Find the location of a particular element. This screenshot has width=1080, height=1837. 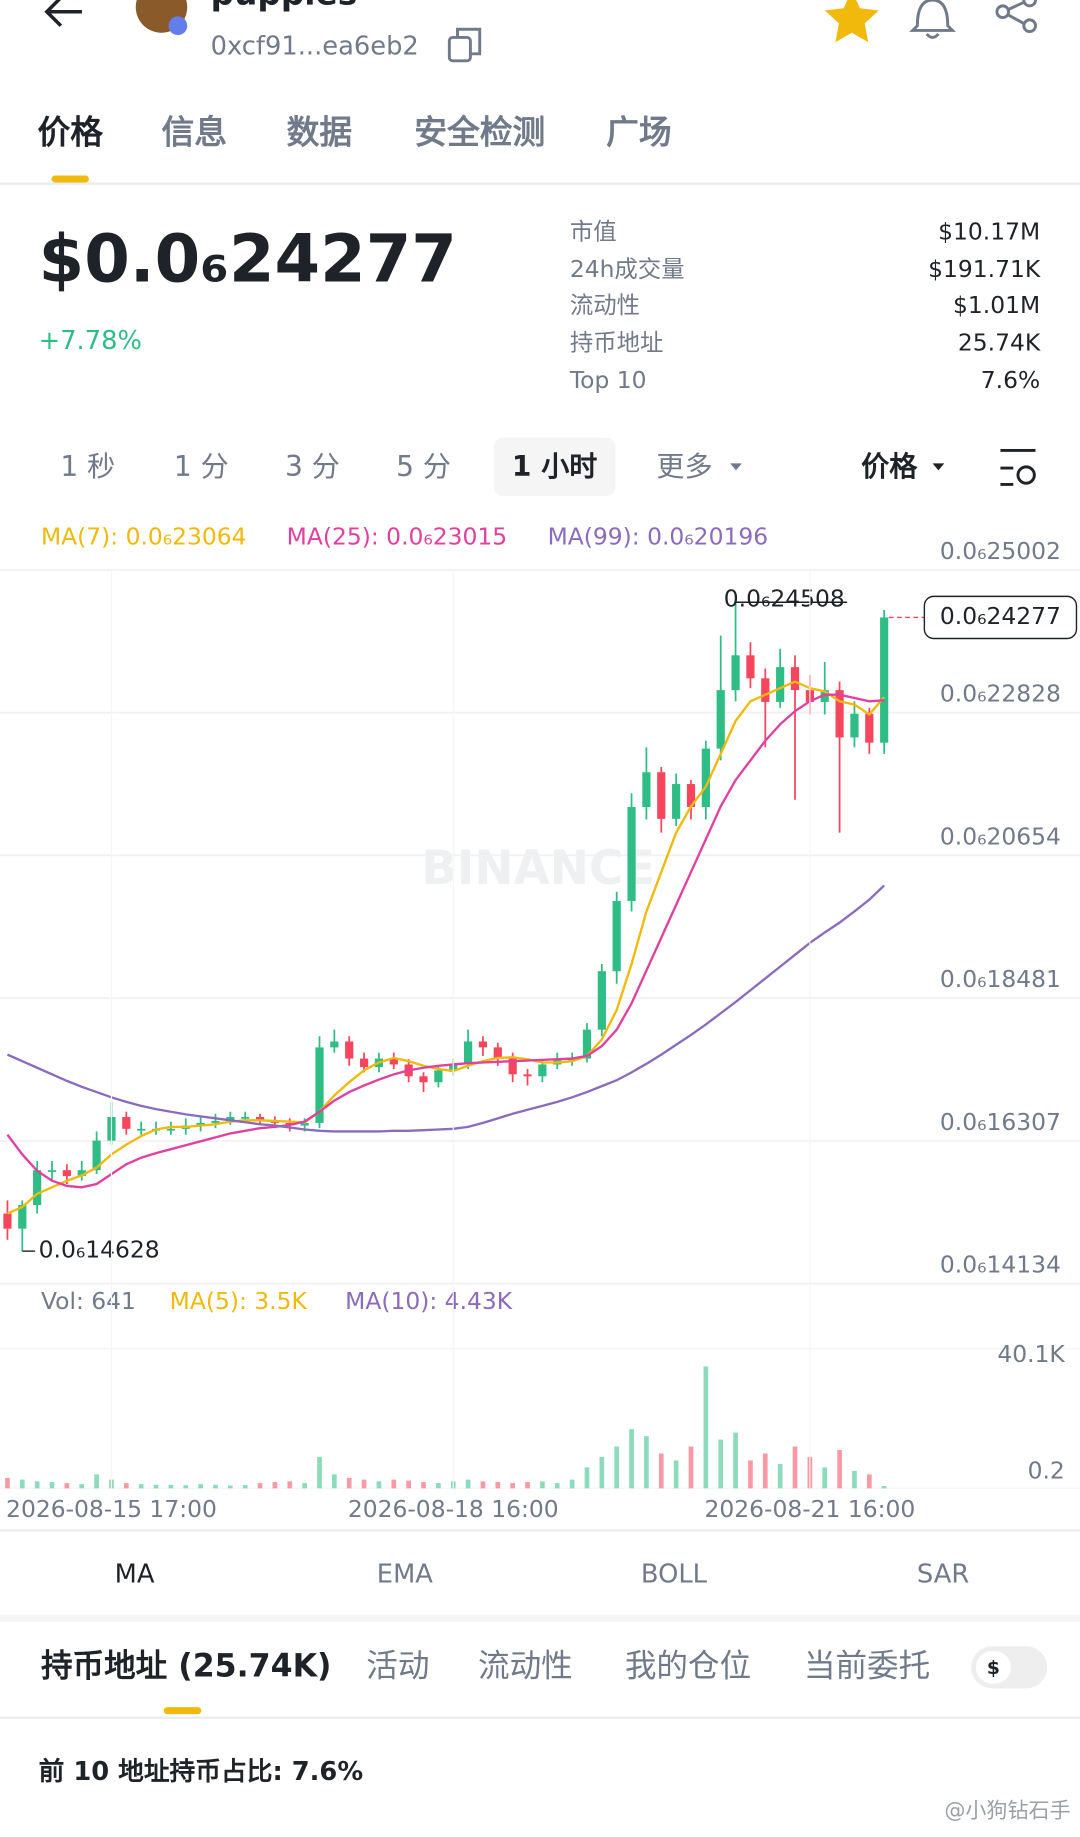

interval: 1 小时 is located at coordinates (554, 466).